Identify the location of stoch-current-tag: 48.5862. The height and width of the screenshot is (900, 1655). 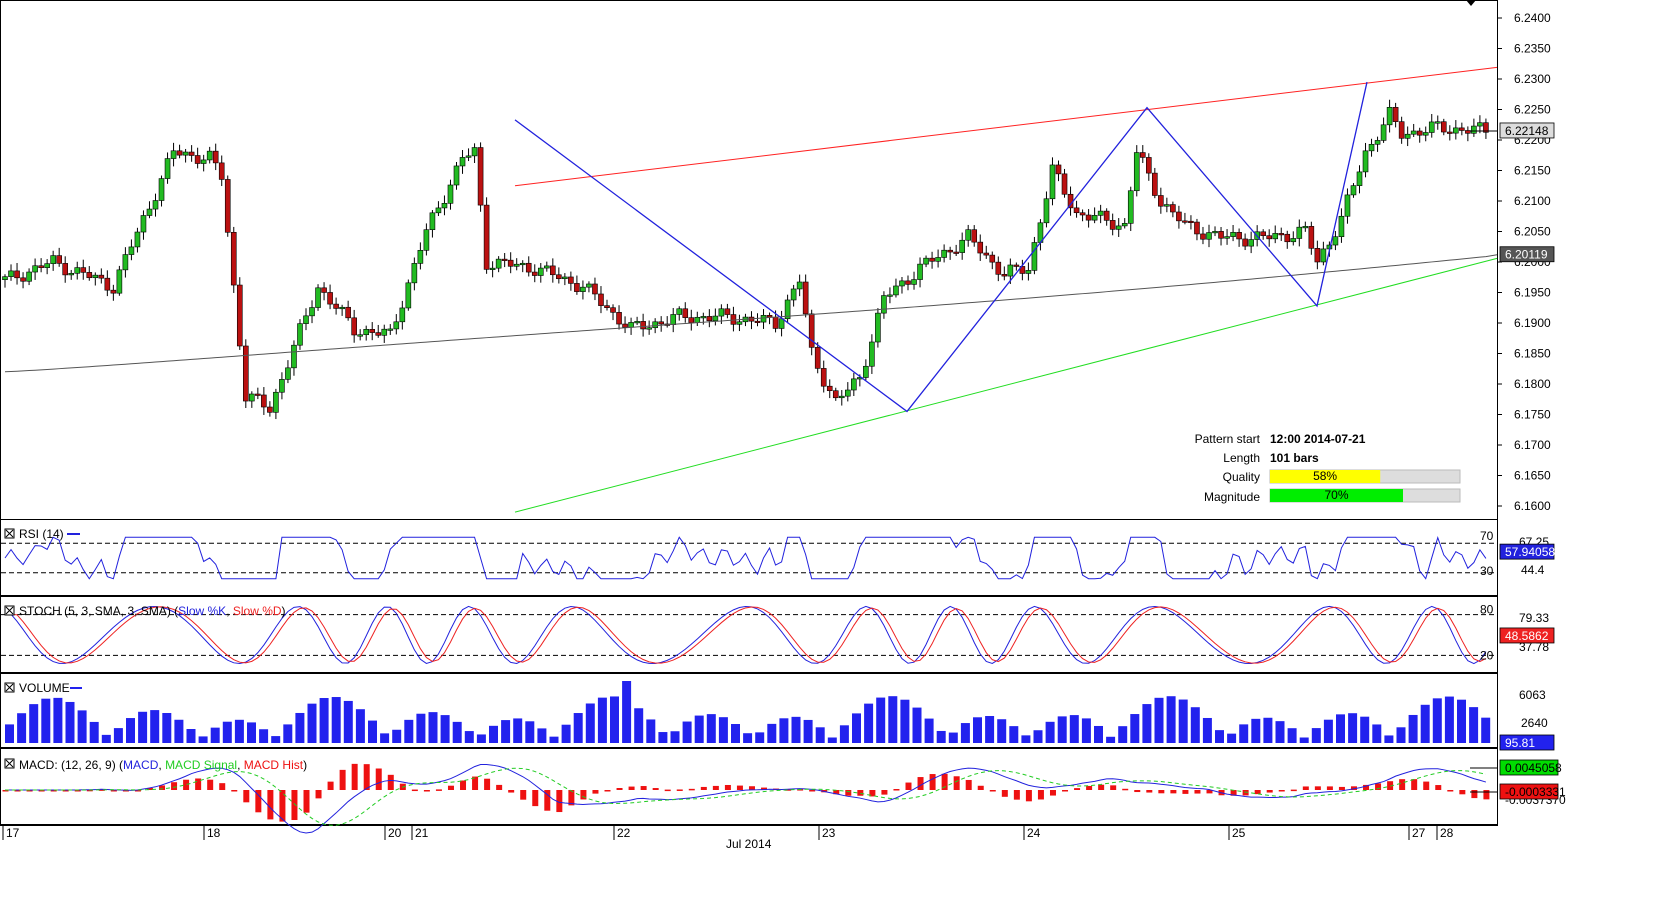
(1527, 636).